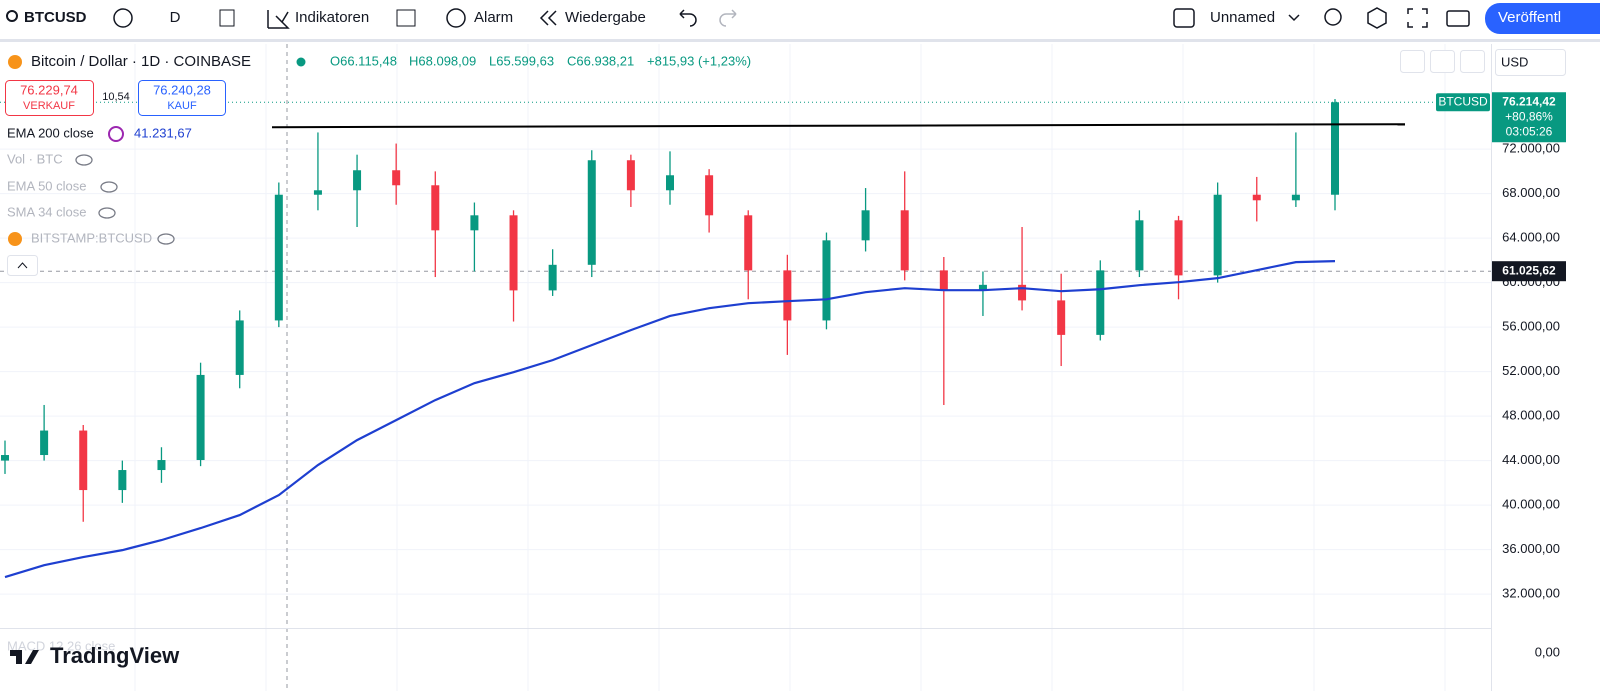  What do you see at coordinates (141, 61) in the screenshot?
I see `legend-title: Bitcoin / Dollar · 1D · COINBASE` at bounding box center [141, 61].